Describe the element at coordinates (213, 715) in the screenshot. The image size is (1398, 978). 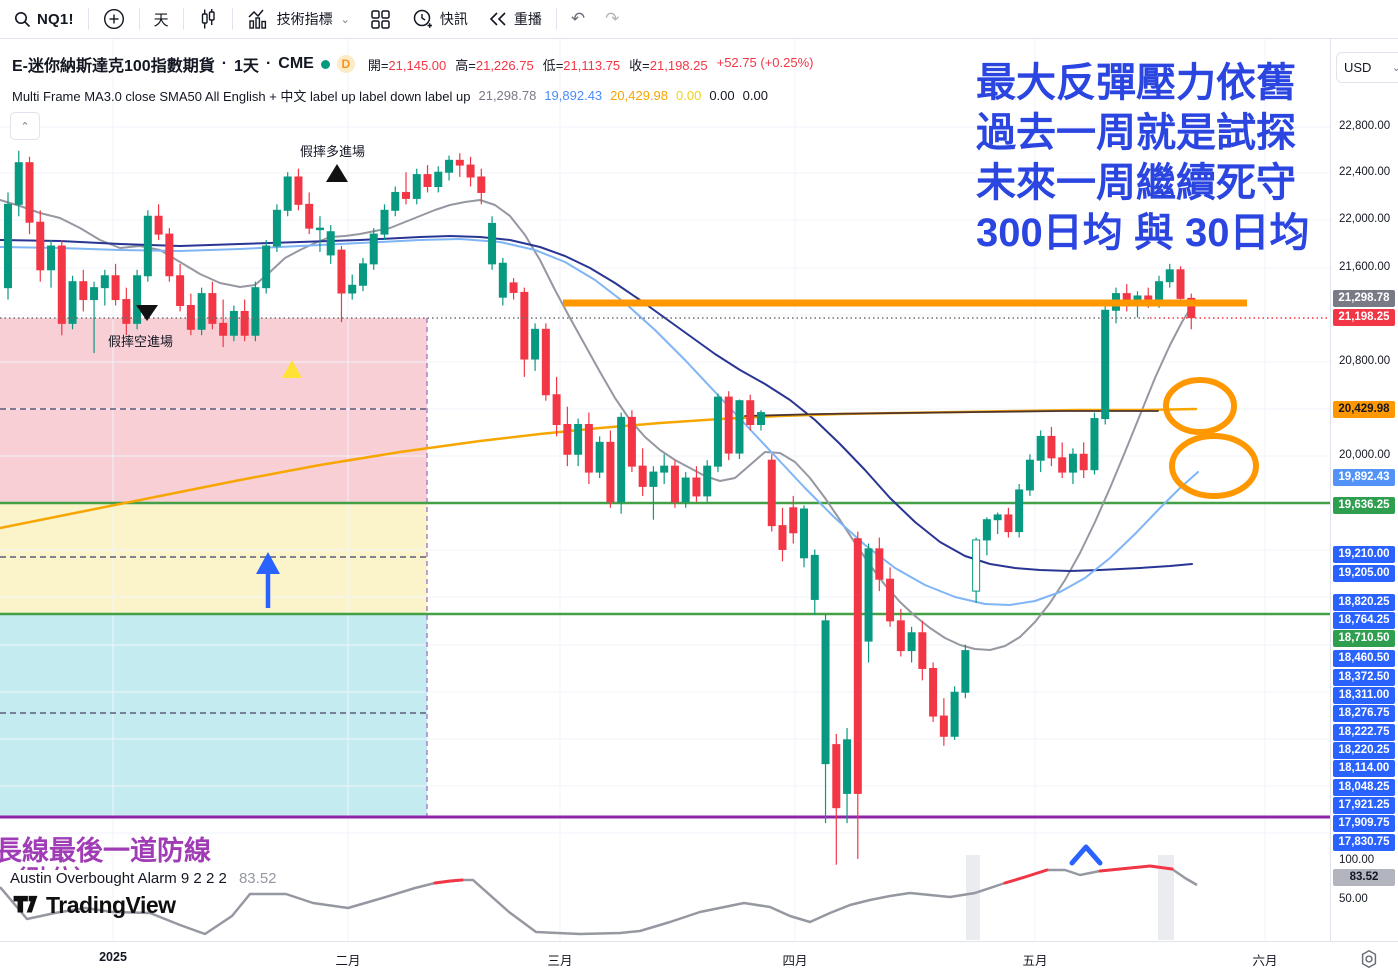
I see `cyan-zone` at that location.